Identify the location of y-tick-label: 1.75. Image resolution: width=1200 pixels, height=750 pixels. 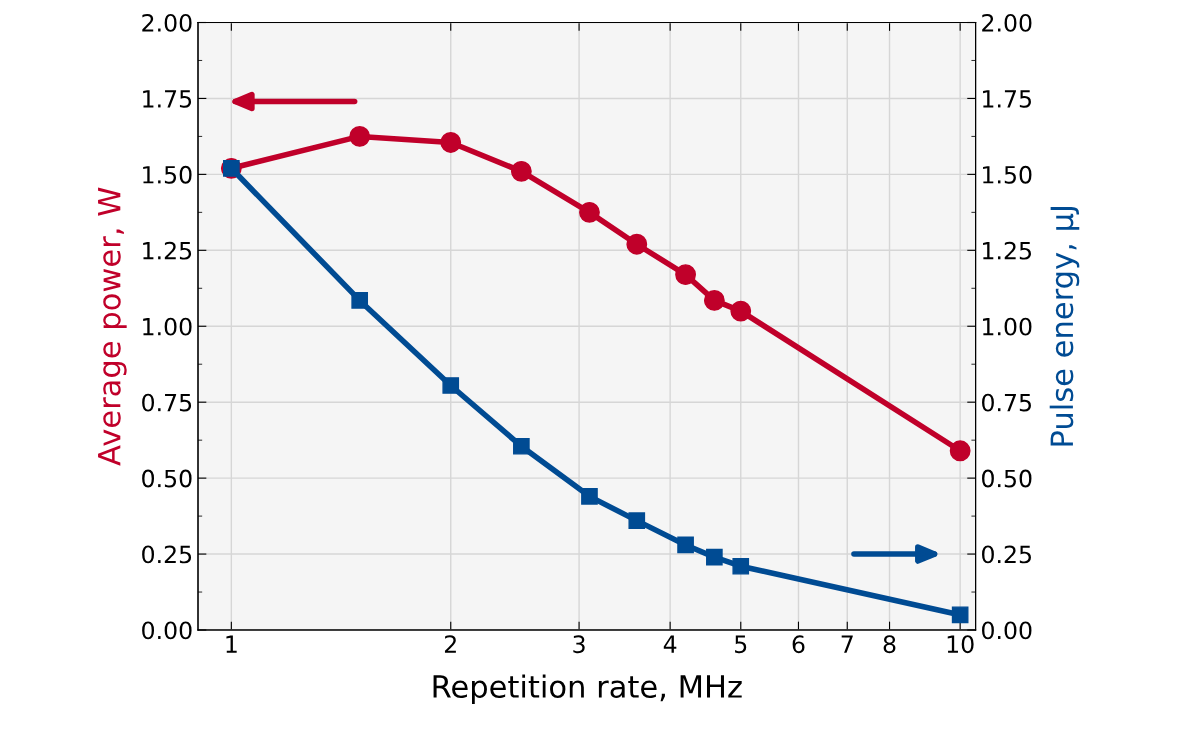
(167, 99).